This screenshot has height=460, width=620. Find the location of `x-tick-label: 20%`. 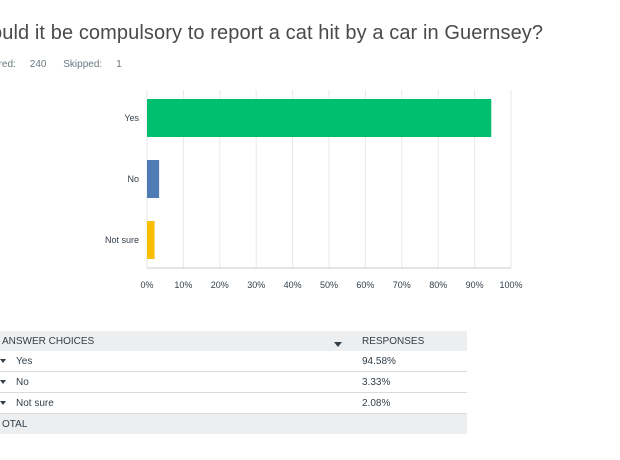

x-tick-label: 20% is located at coordinates (220, 285).